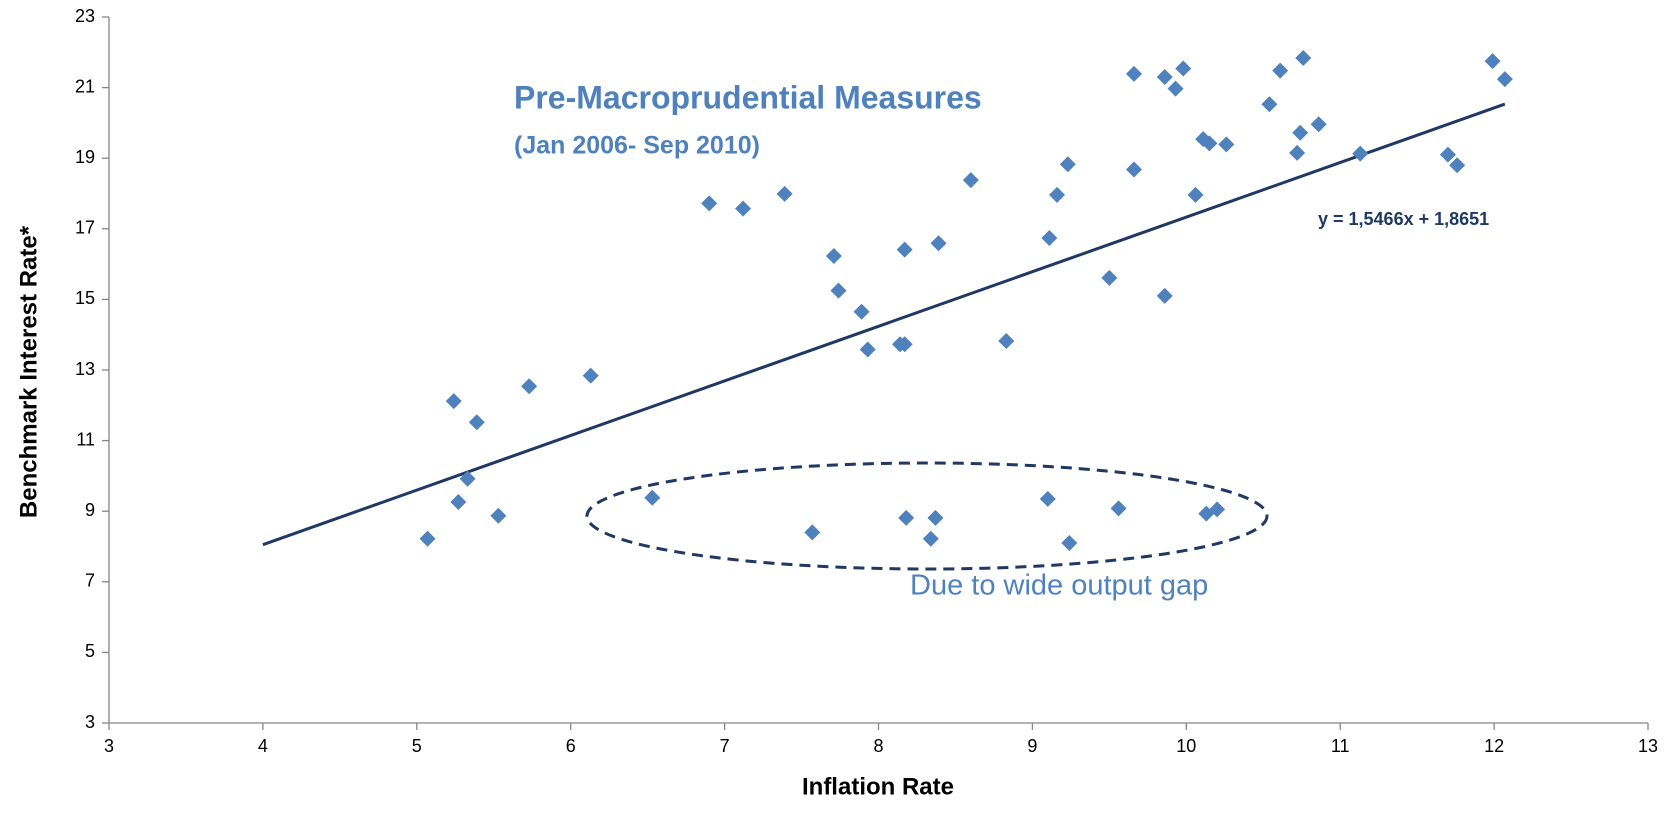 The height and width of the screenshot is (813, 1675). What do you see at coordinates (90, 510) in the screenshot?
I see `y-tick-label: 9` at bounding box center [90, 510].